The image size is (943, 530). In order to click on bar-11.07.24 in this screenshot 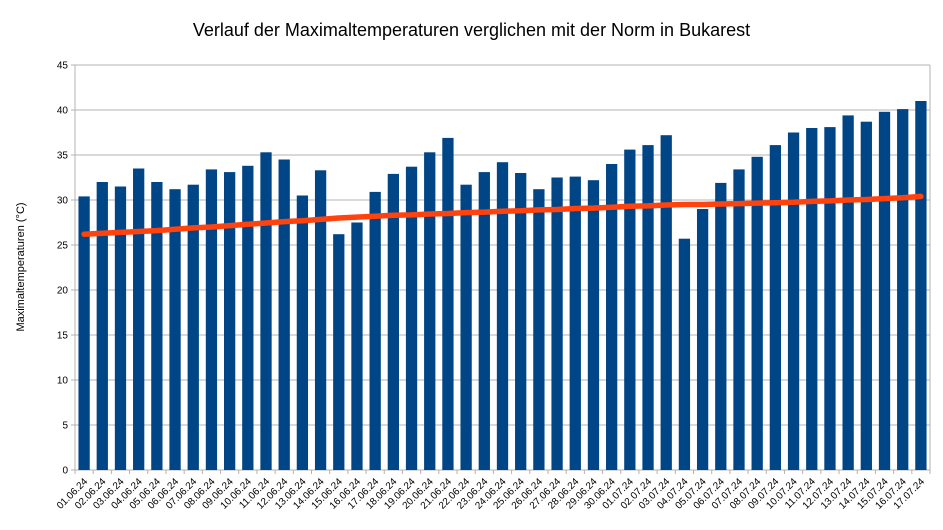, I will do `click(812, 299)`.